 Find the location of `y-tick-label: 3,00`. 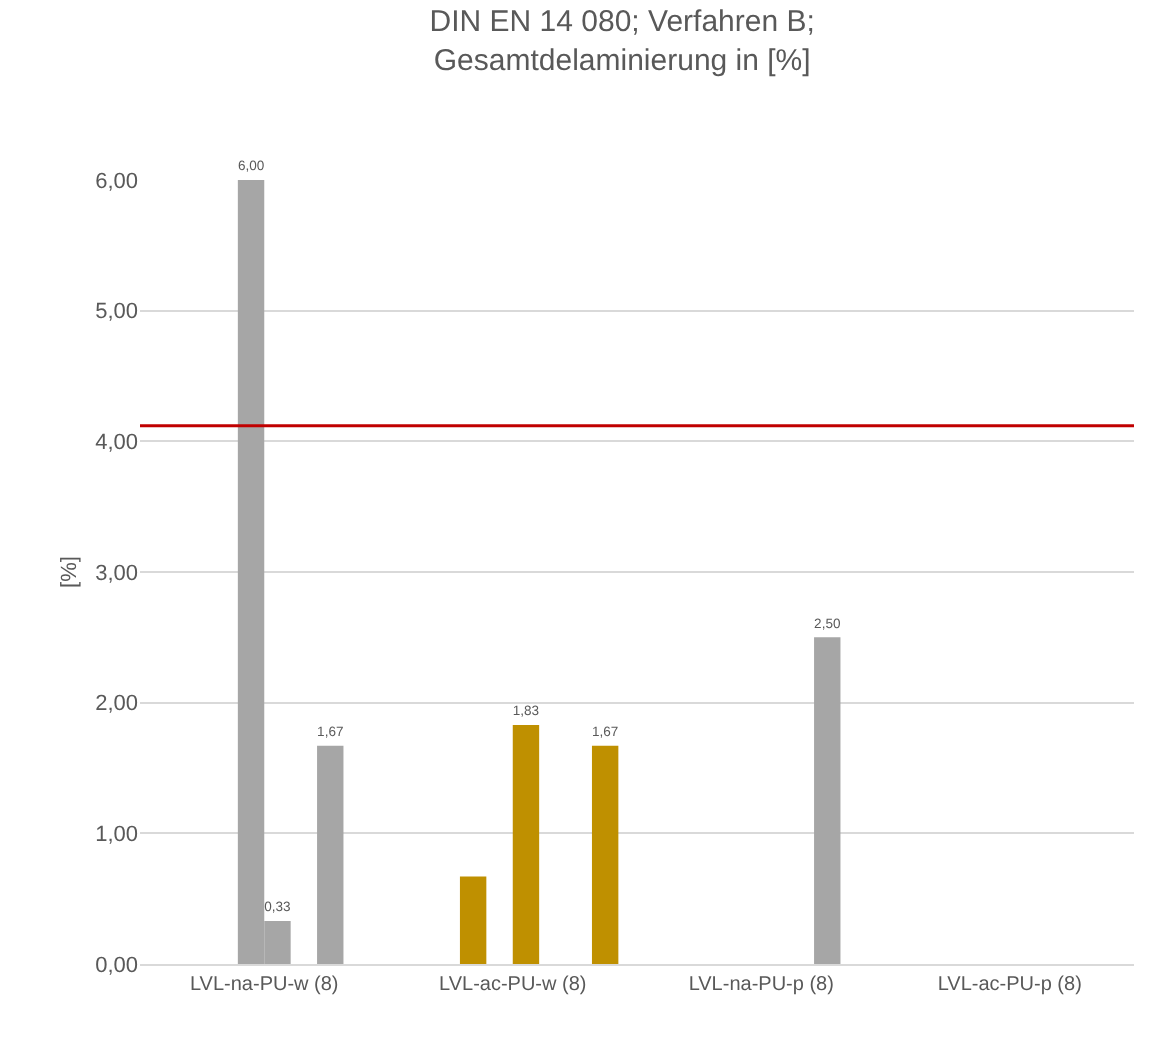

y-tick-label: 3,00 is located at coordinates (116, 573).